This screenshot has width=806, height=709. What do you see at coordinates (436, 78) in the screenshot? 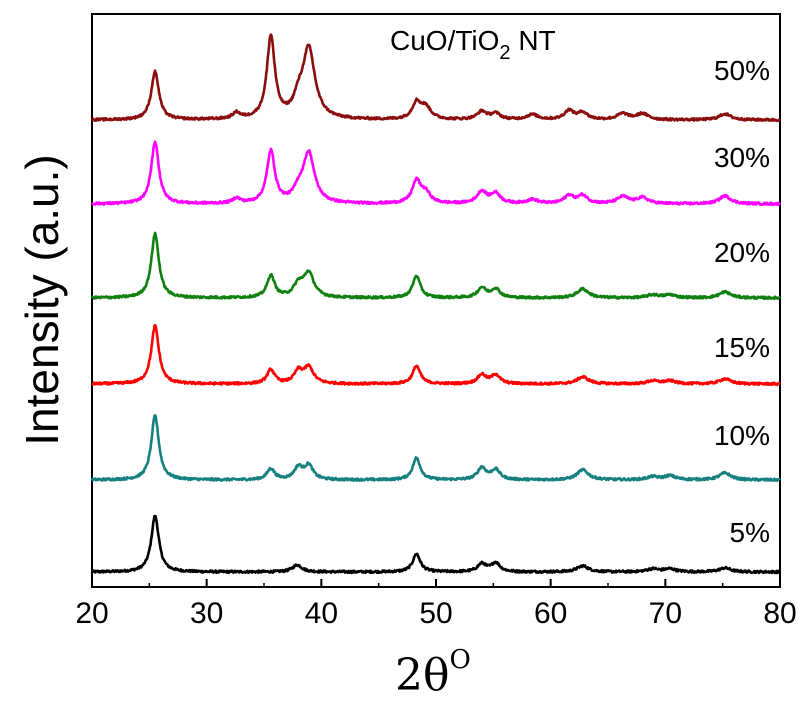
I see `series-line-50pct` at bounding box center [436, 78].